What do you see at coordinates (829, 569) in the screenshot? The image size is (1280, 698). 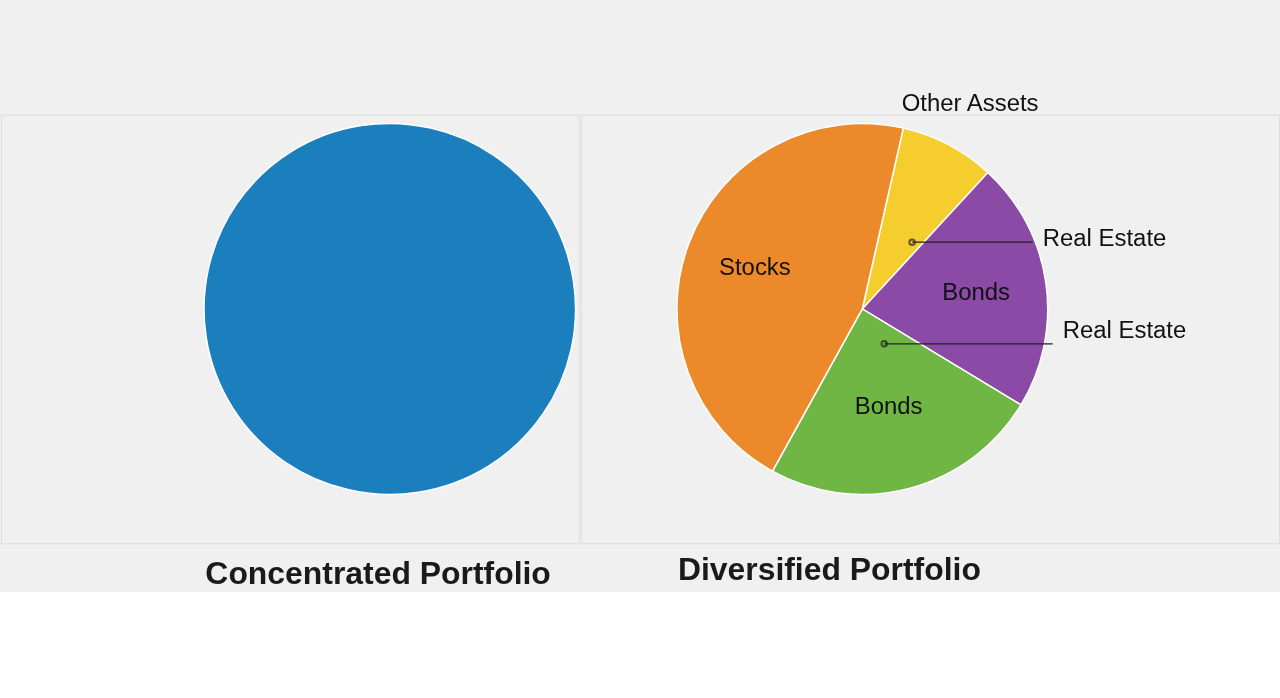 I see `text: Diversified Portfolio` at bounding box center [829, 569].